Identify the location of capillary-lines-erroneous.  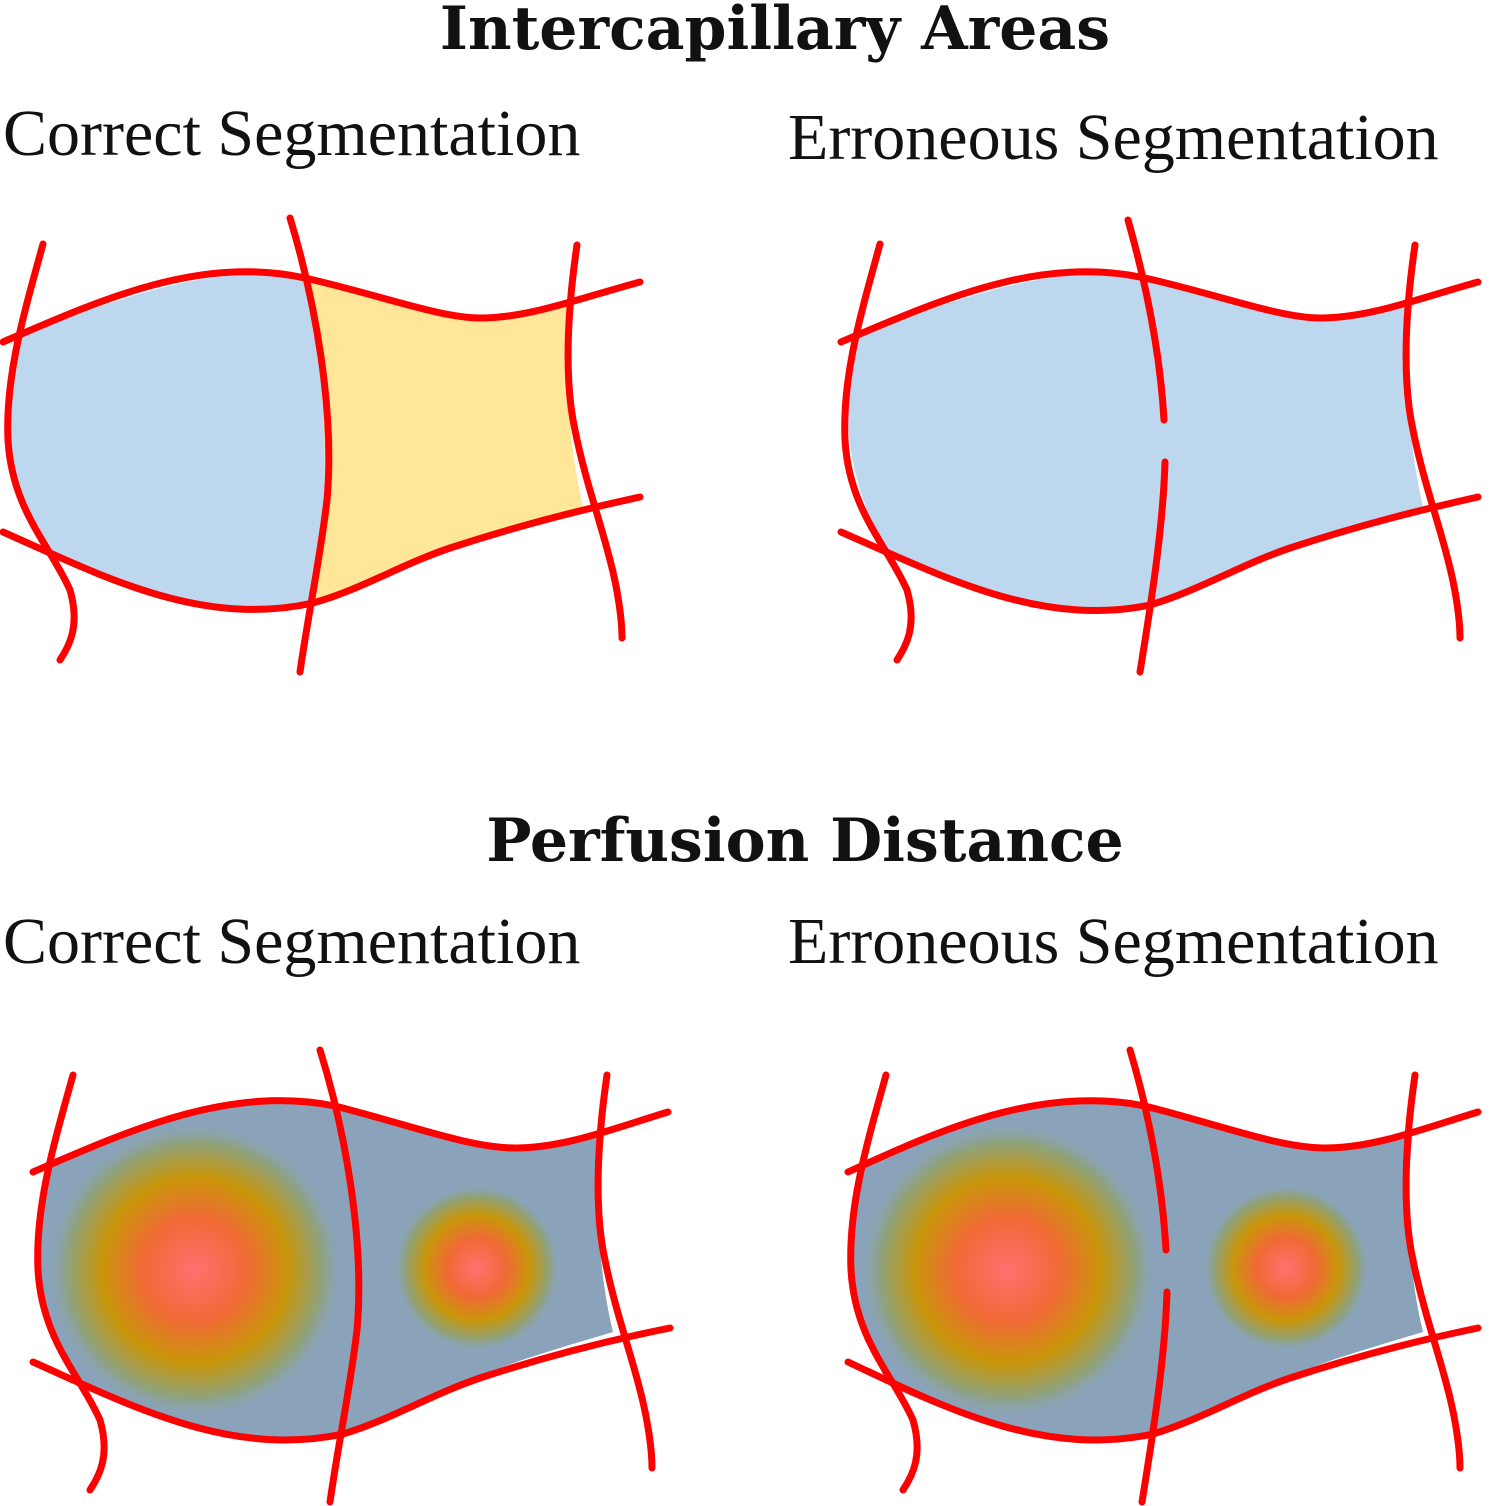
(1159, 446).